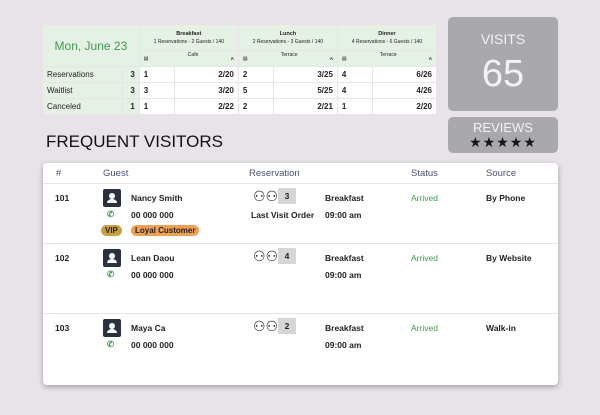 This screenshot has height=415, width=600. Describe the element at coordinates (424, 328) in the screenshot. I see `visitors-2-status: Arrived` at that location.